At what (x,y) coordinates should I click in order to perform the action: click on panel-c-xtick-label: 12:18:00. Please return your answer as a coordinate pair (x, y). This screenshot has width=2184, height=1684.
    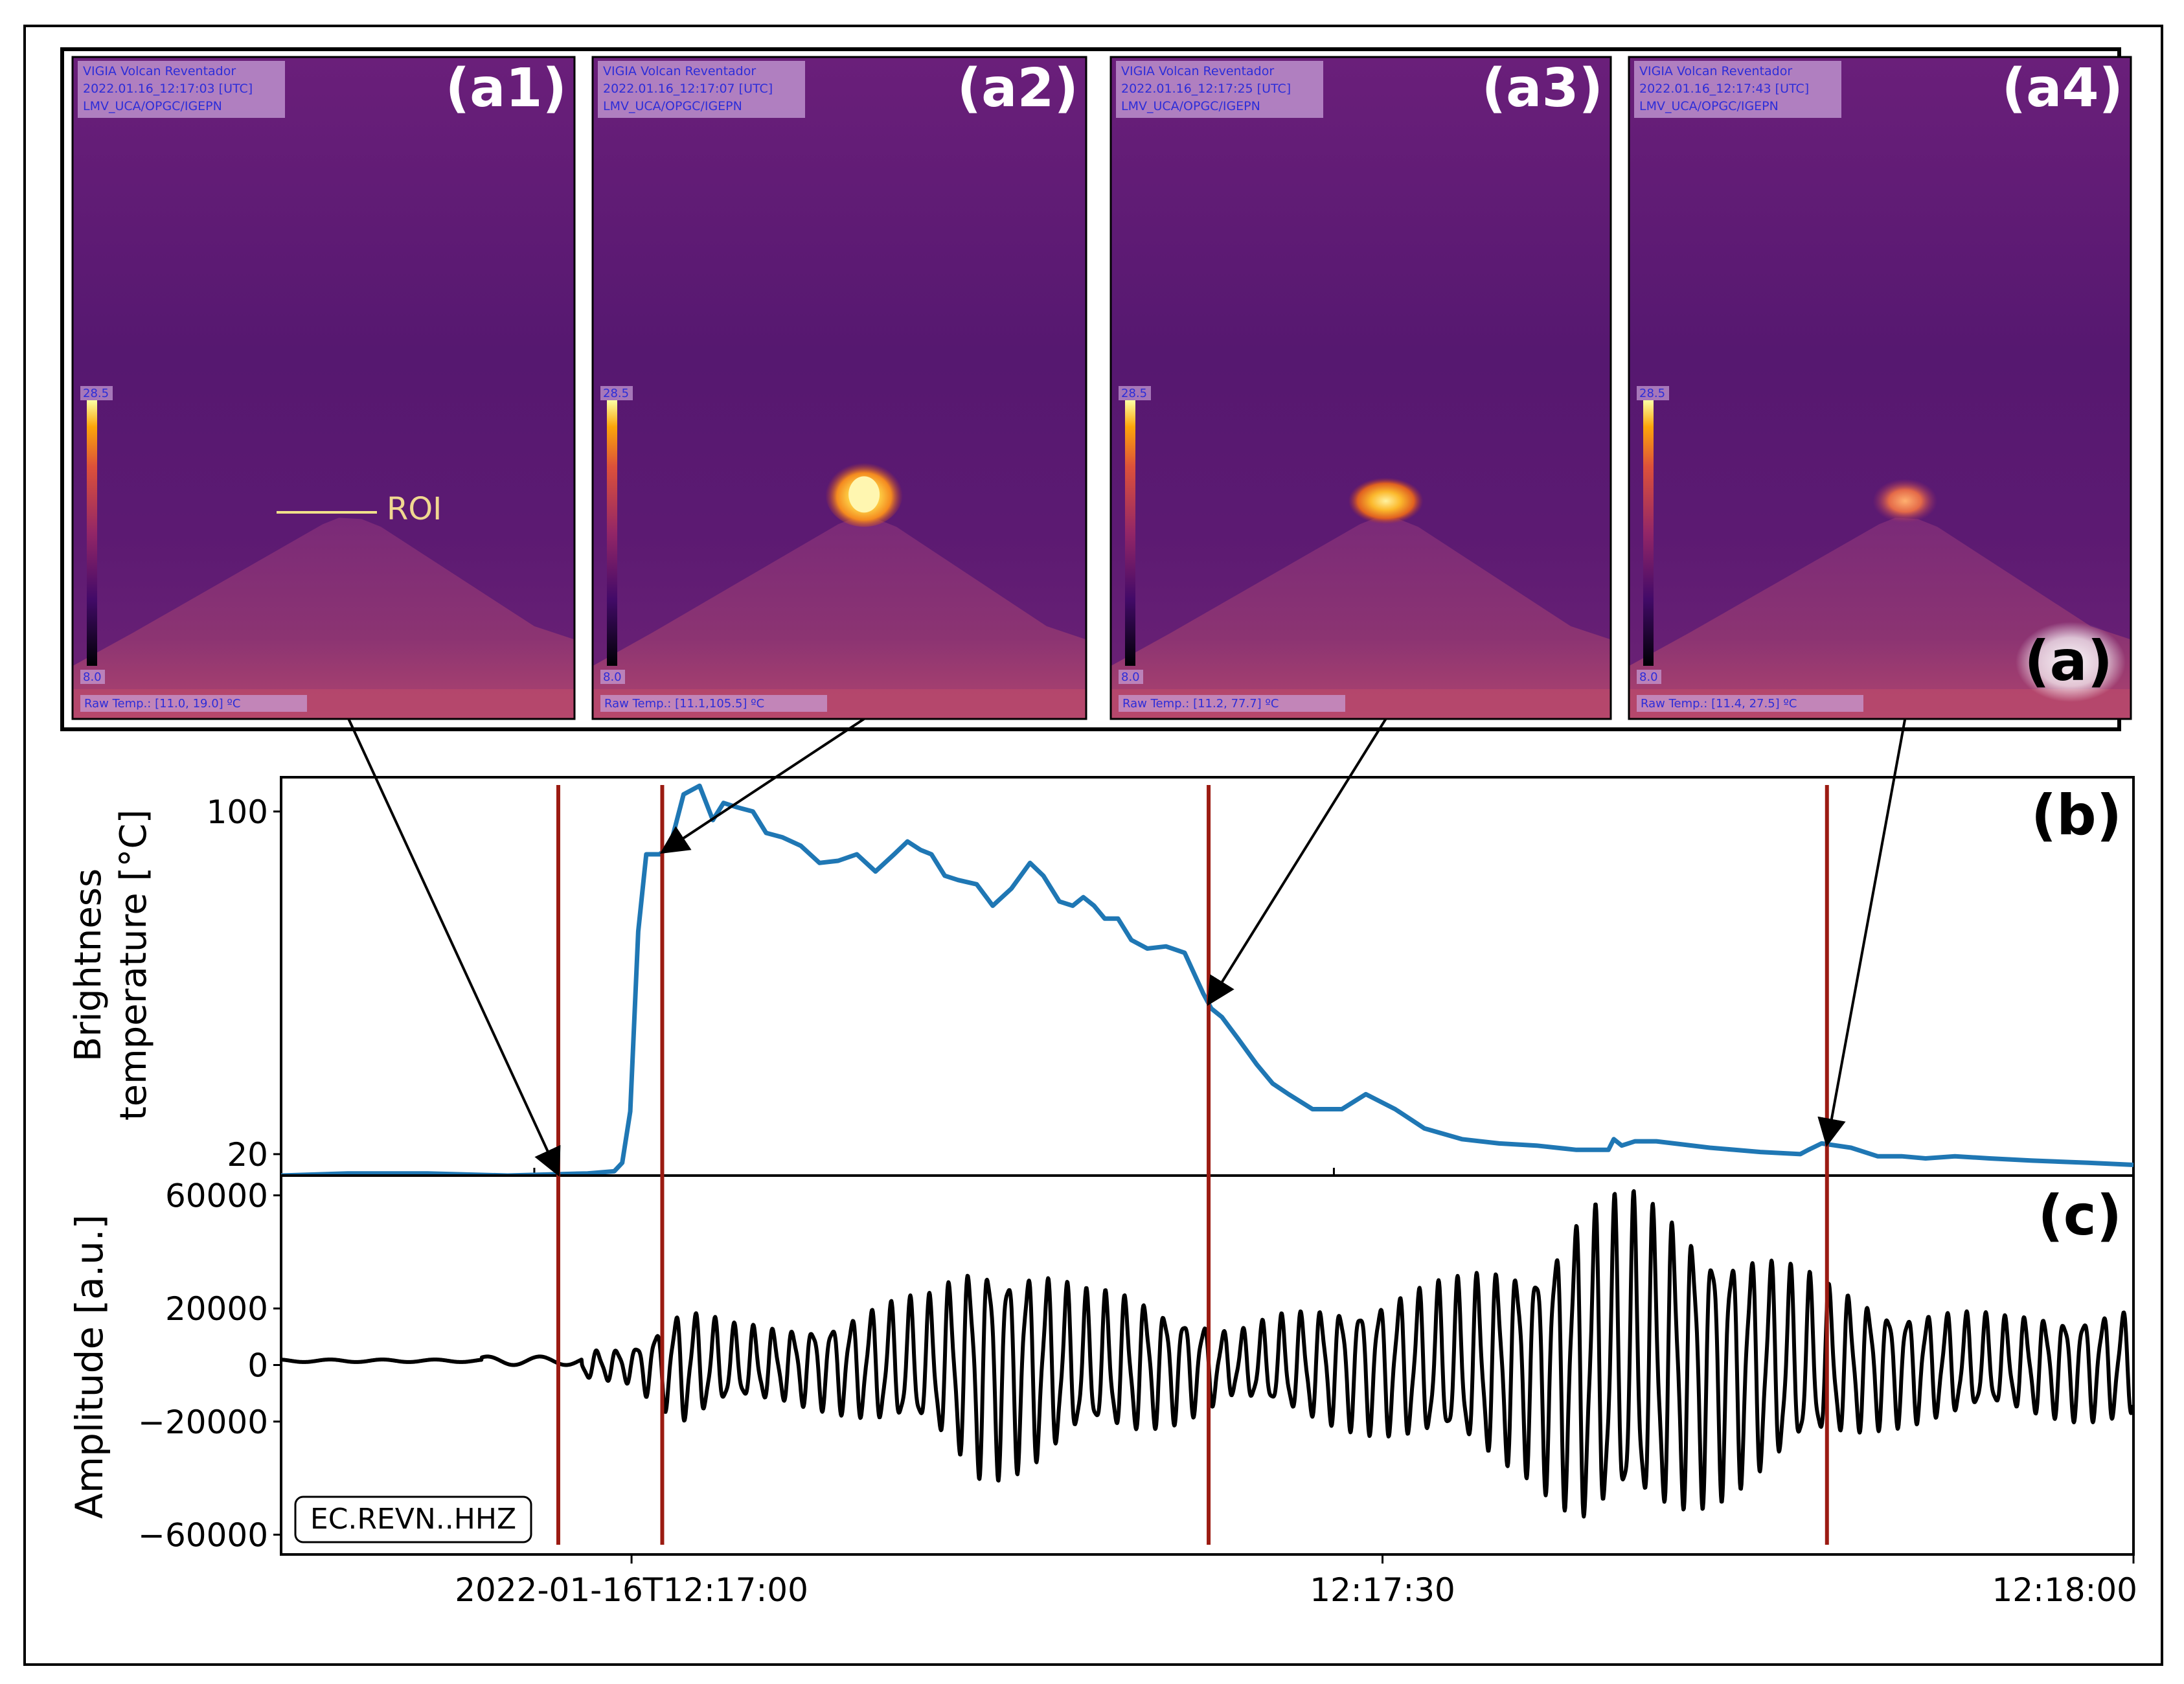
    Looking at the image, I should click on (2064, 1590).